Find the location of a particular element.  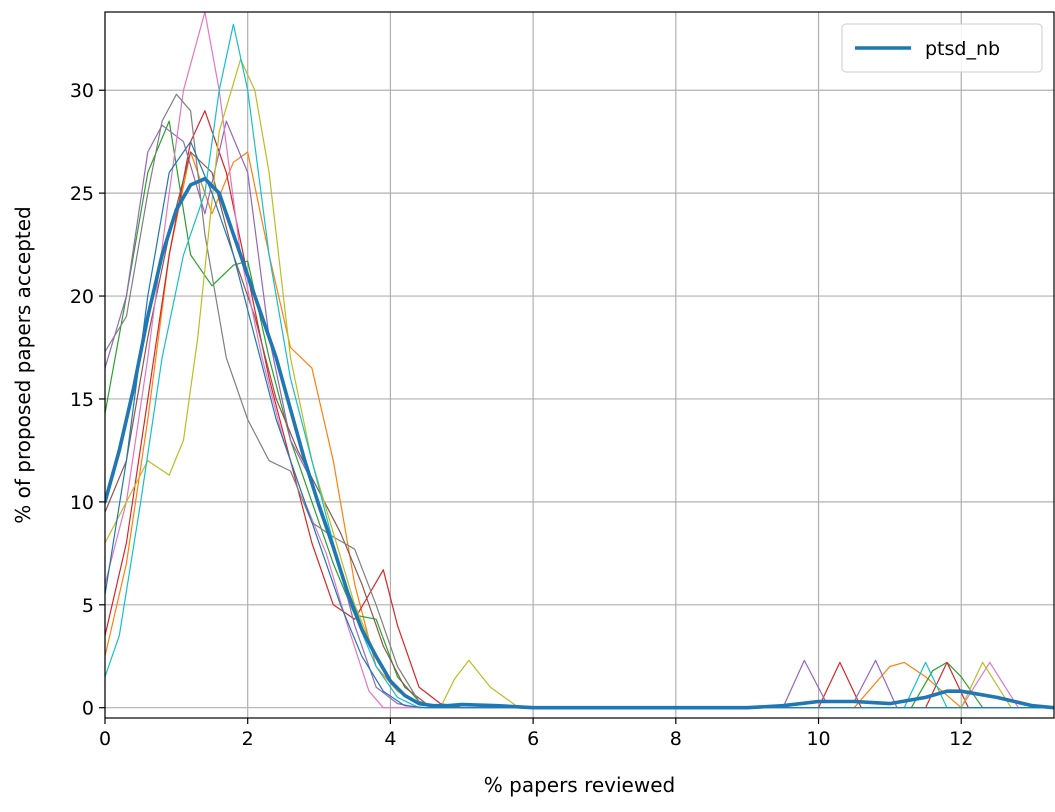

y-tick-label: 25 is located at coordinates (82, 194).